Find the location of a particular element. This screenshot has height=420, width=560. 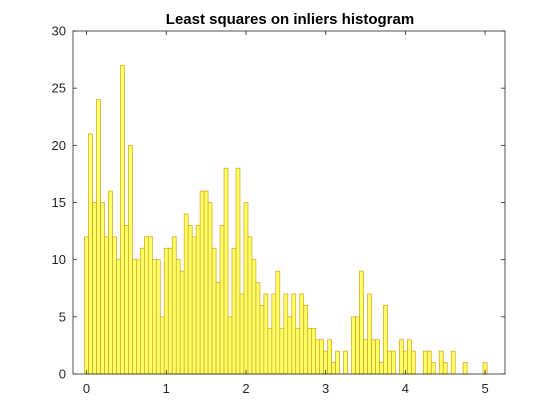

x-tick-label: 0 is located at coordinates (86, 388).